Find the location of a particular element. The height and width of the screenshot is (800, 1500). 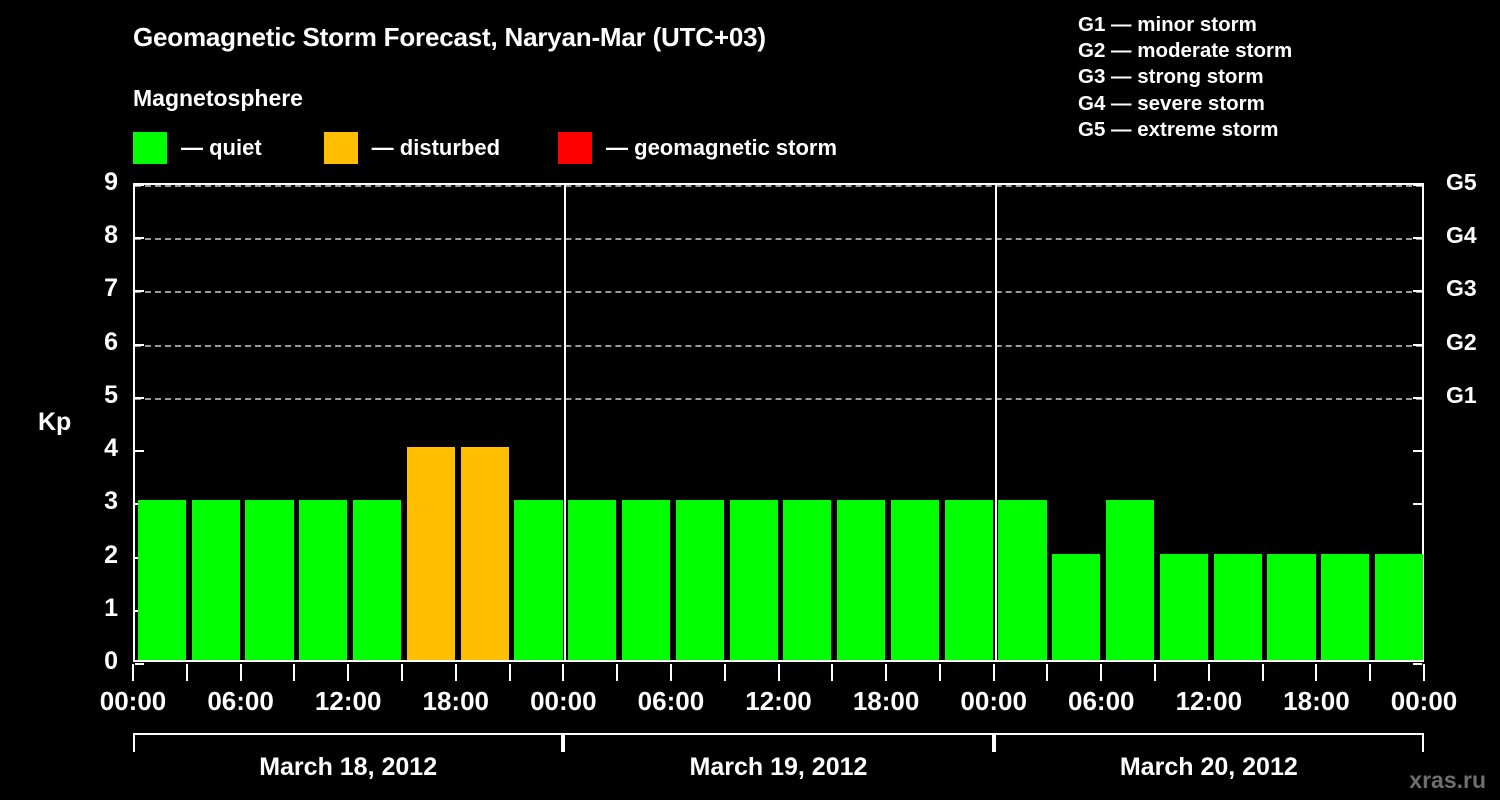

date-label-2: March 19, 2012 is located at coordinates (778, 767).